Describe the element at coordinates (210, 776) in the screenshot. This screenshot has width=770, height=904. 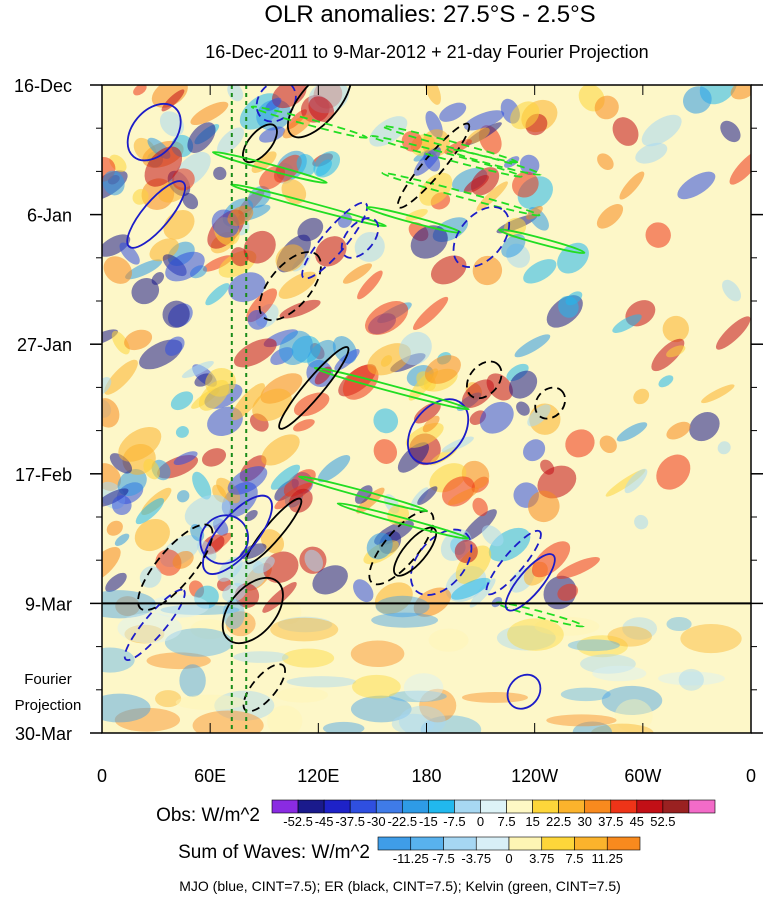
I see `x-tick-label: 60E` at that location.